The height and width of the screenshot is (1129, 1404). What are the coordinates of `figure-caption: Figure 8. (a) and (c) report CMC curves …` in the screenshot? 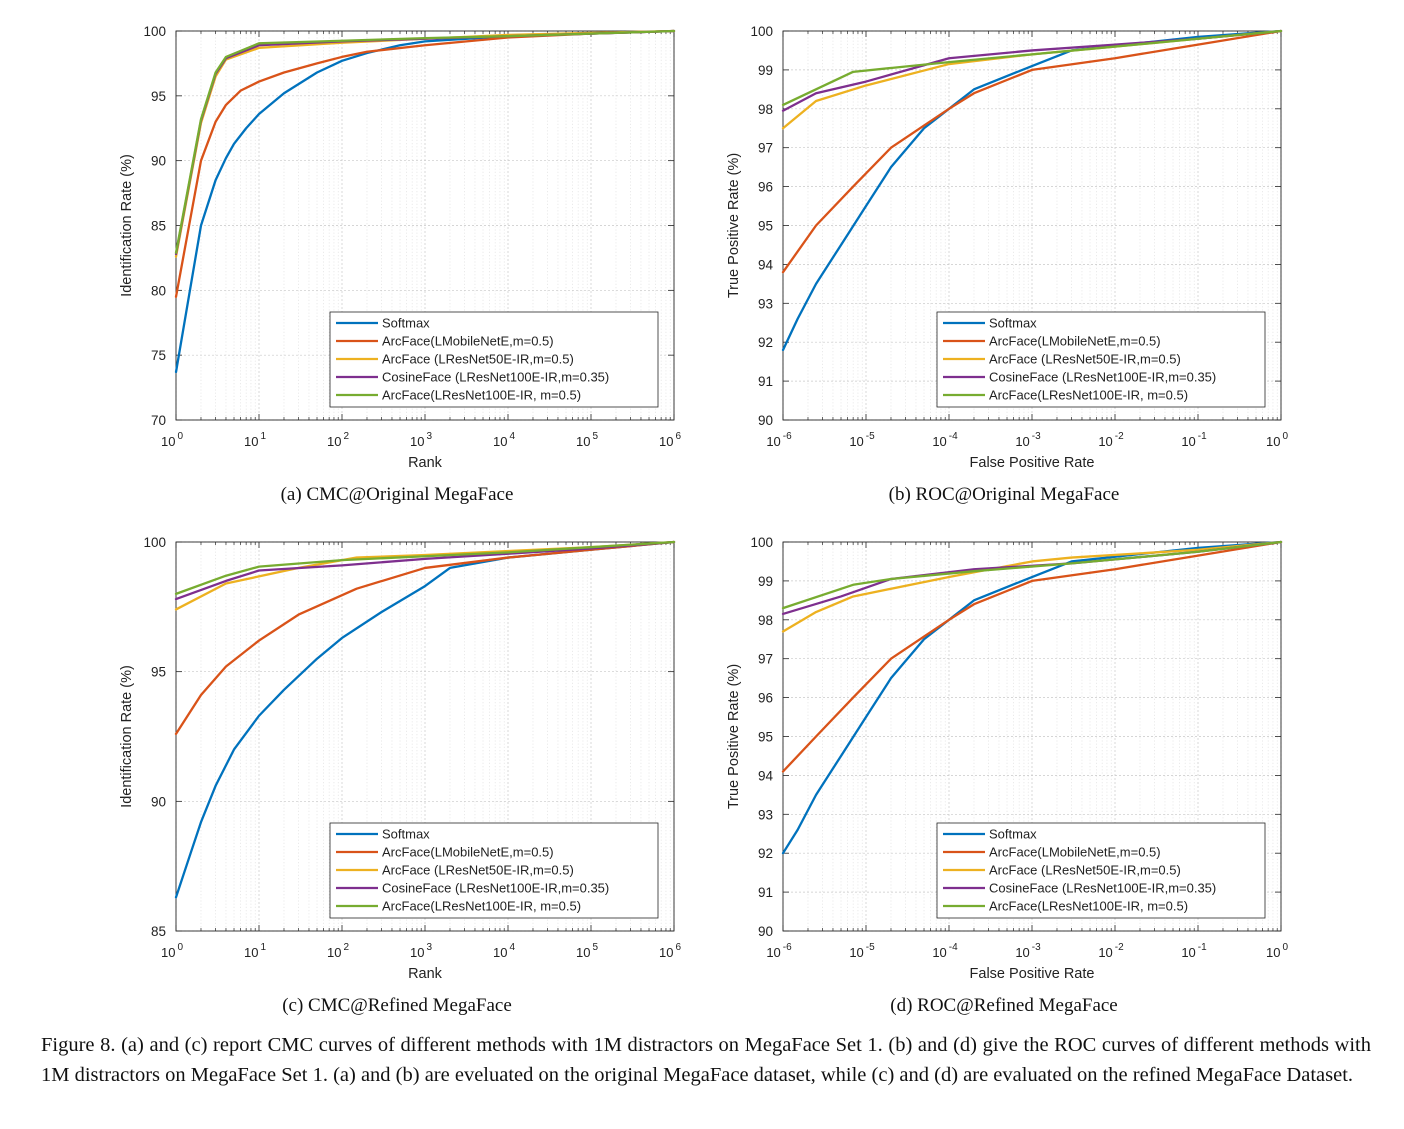 It's located at (706, 1060).